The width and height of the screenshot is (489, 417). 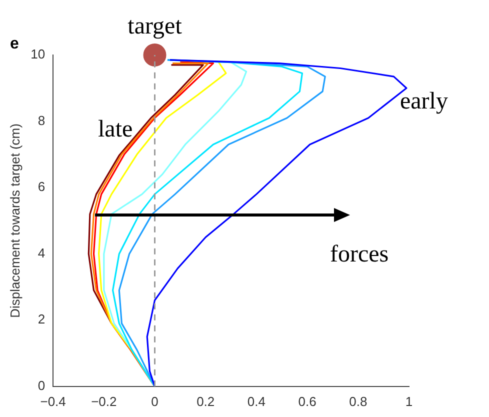 What do you see at coordinates (205, 401) in the screenshot?
I see `x-tick-label: 0.2` at bounding box center [205, 401].